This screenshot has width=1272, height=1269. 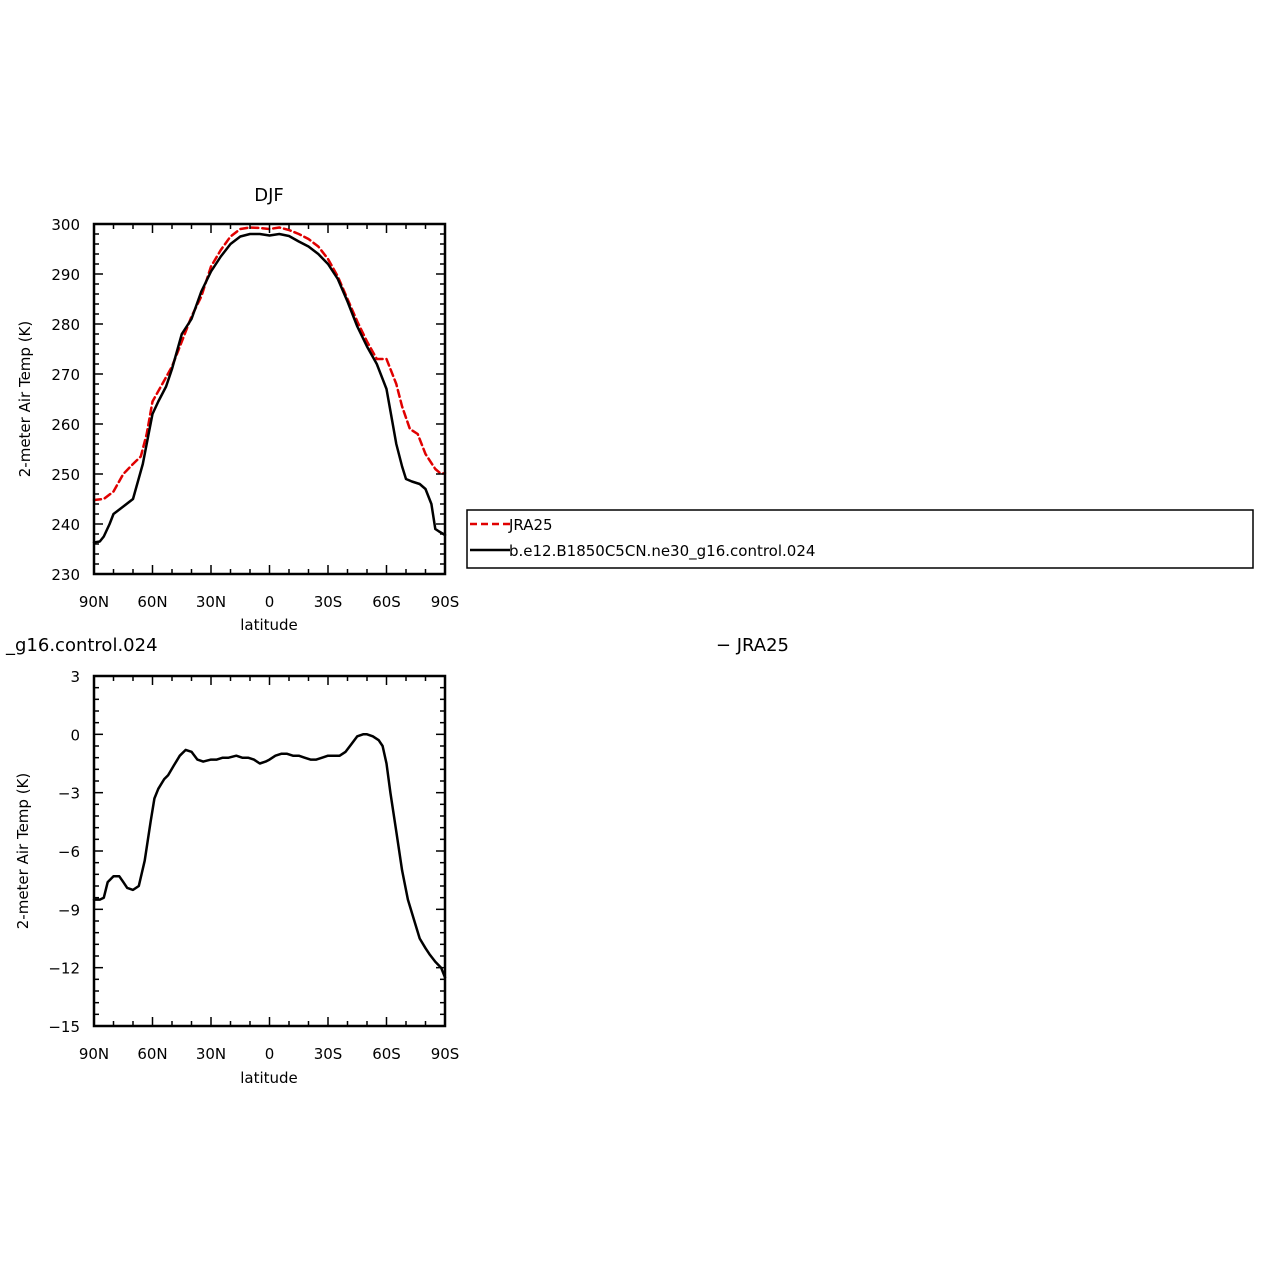 What do you see at coordinates (81, 645) in the screenshot?
I see `bottom-title-left: _g16.control.024` at bounding box center [81, 645].